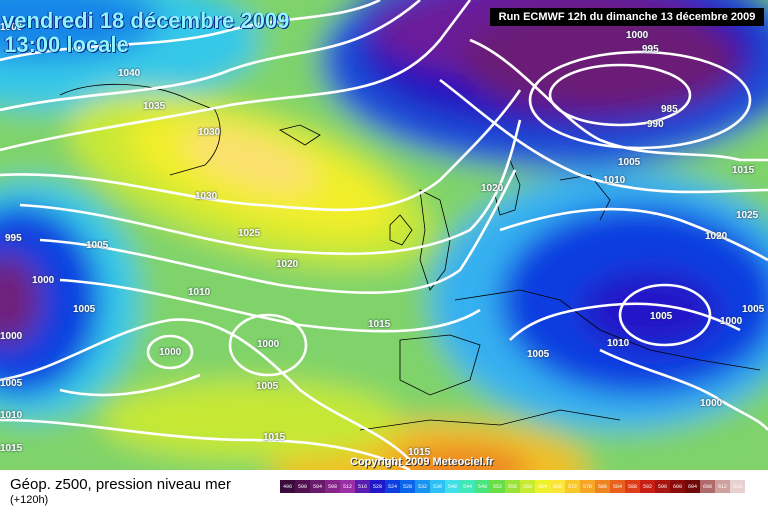  What do you see at coordinates (332, 486) in the screenshot?
I see `scale-swatch: 508` at bounding box center [332, 486].